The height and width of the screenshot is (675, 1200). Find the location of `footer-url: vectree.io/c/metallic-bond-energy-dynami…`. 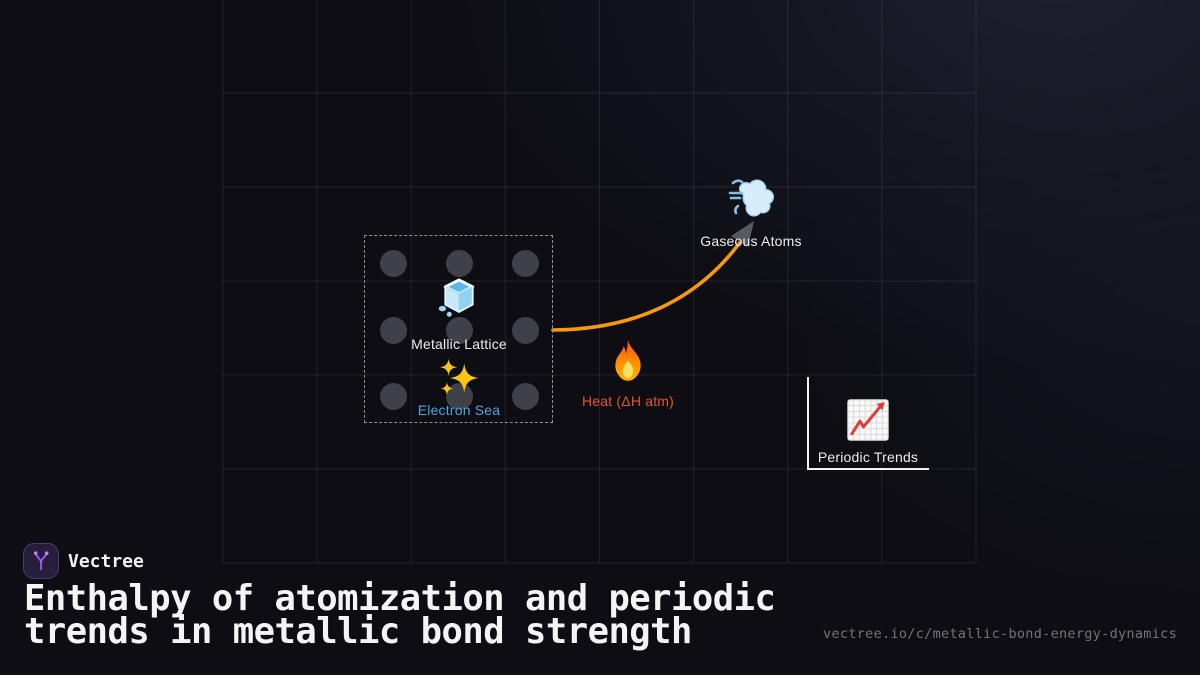

footer-url: vectree.io/c/metallic-bond-energy-dynami… is located at coordinates (1000, 634).